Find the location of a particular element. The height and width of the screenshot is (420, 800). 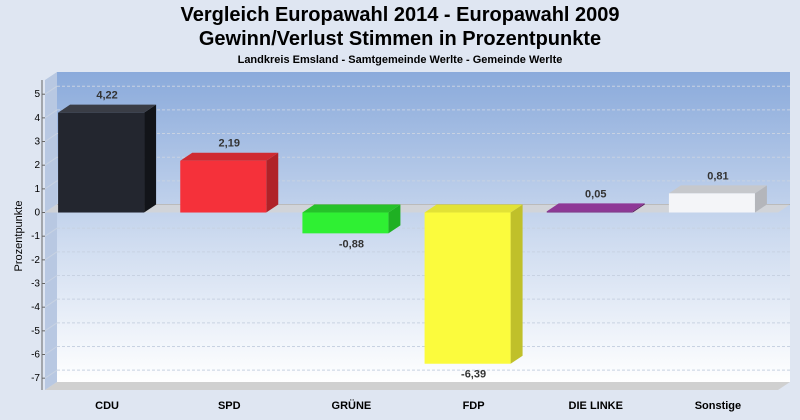

x-tick-label: FDP is located at coordinates (474, 406).